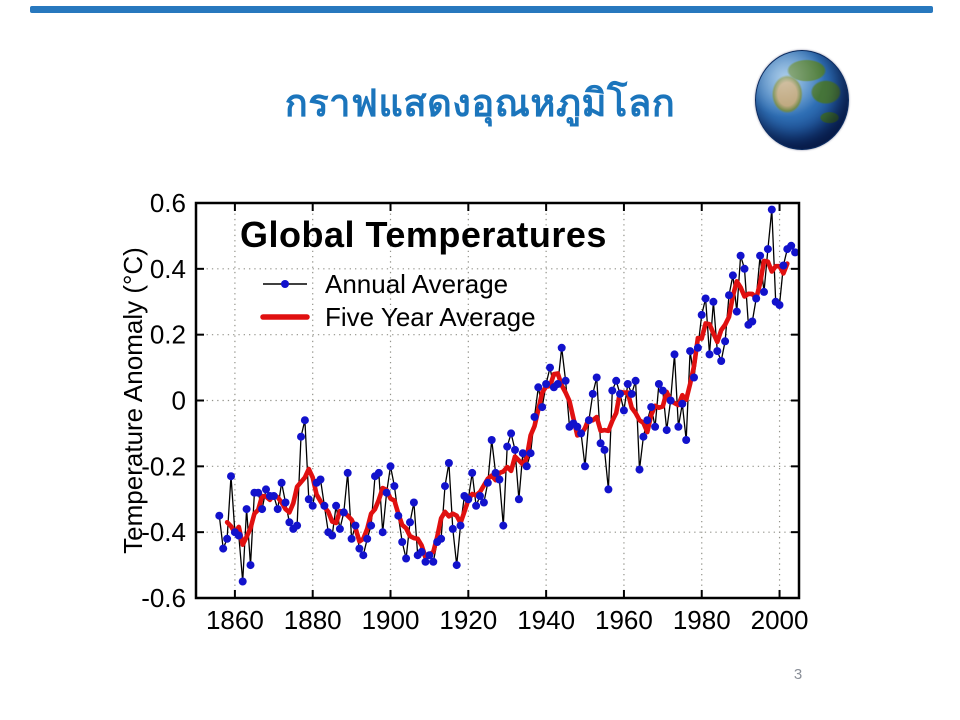  I want to click on annual-marker-1983, so click(713, 301).